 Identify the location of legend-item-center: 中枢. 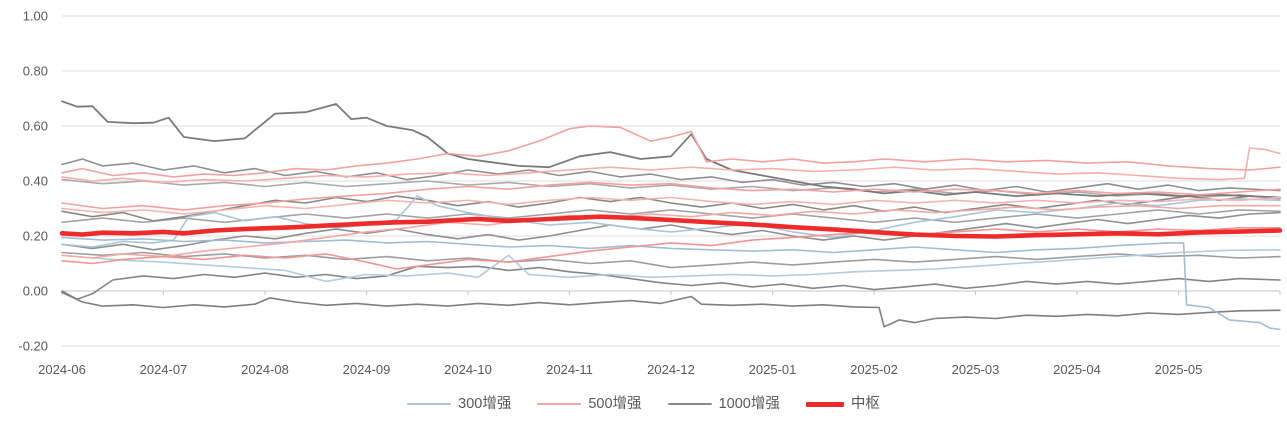
(842, 404).